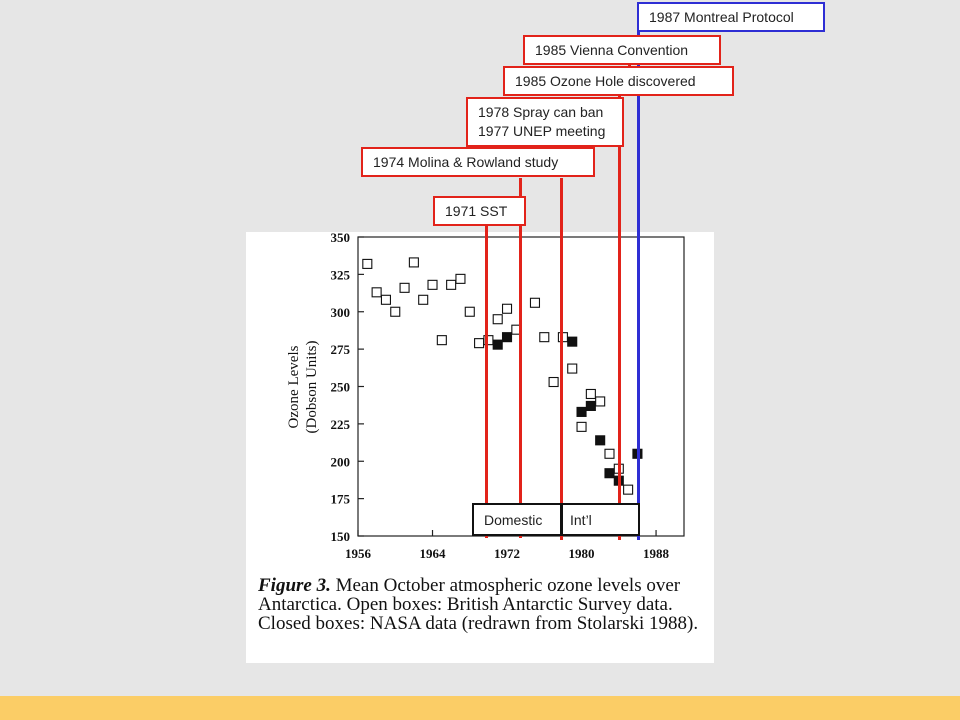 This screenshot has height=720, width=960. I want to click on y-tick-label: 350, so click(341, 238).